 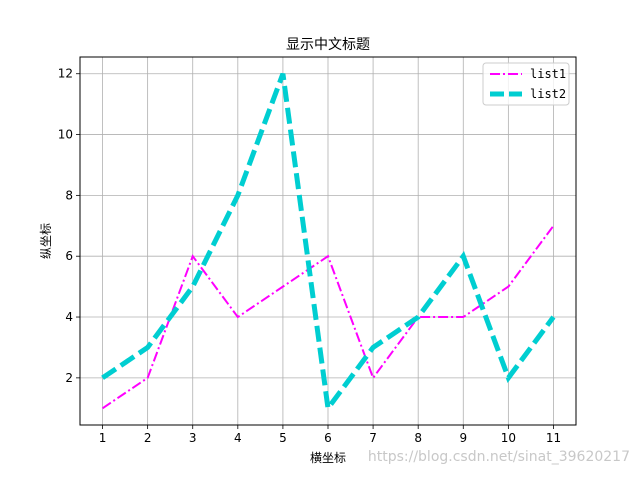 I want to click on y-tick-label: 2, so click(x=69, y=378).